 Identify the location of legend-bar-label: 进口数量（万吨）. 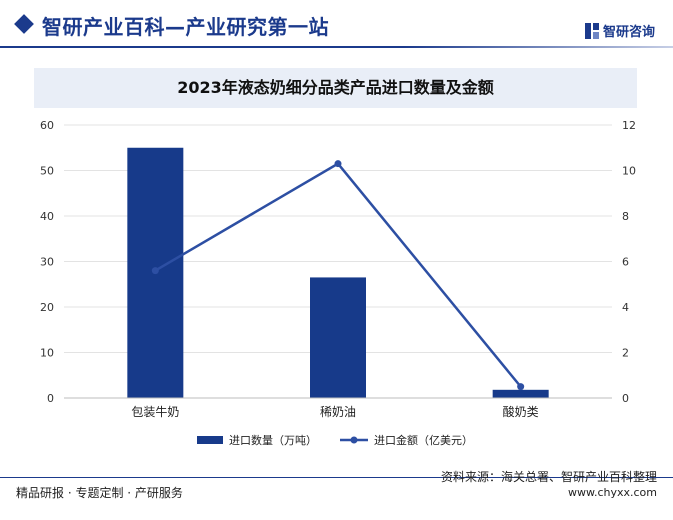
(273, 440).